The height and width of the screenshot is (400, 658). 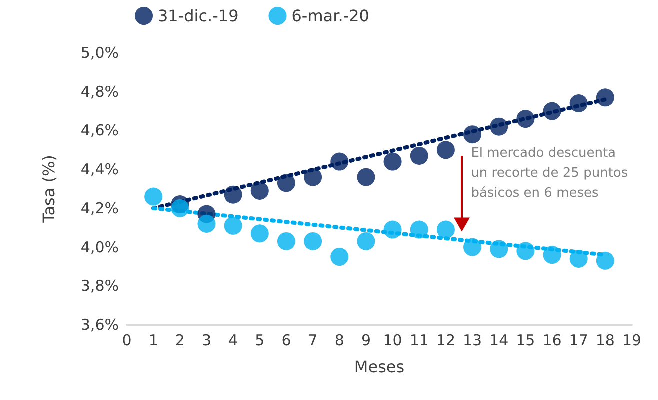 What do you see at coordinates (419, 341) in the screenshot?
I see `x-tick-label: 11` at bounding box center [419, 341].